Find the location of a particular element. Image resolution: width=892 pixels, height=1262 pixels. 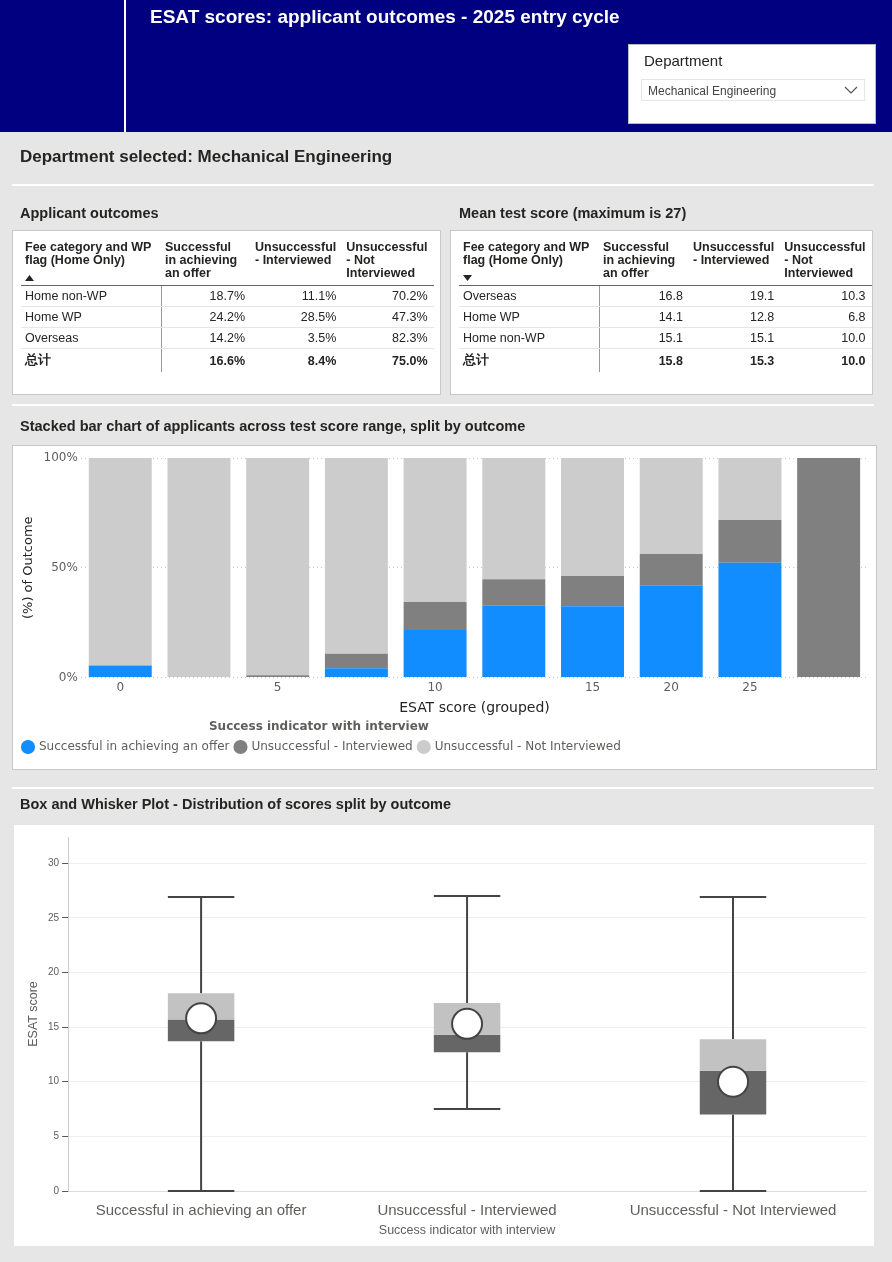

text: 70.2% is located at coordinates (410, 296).